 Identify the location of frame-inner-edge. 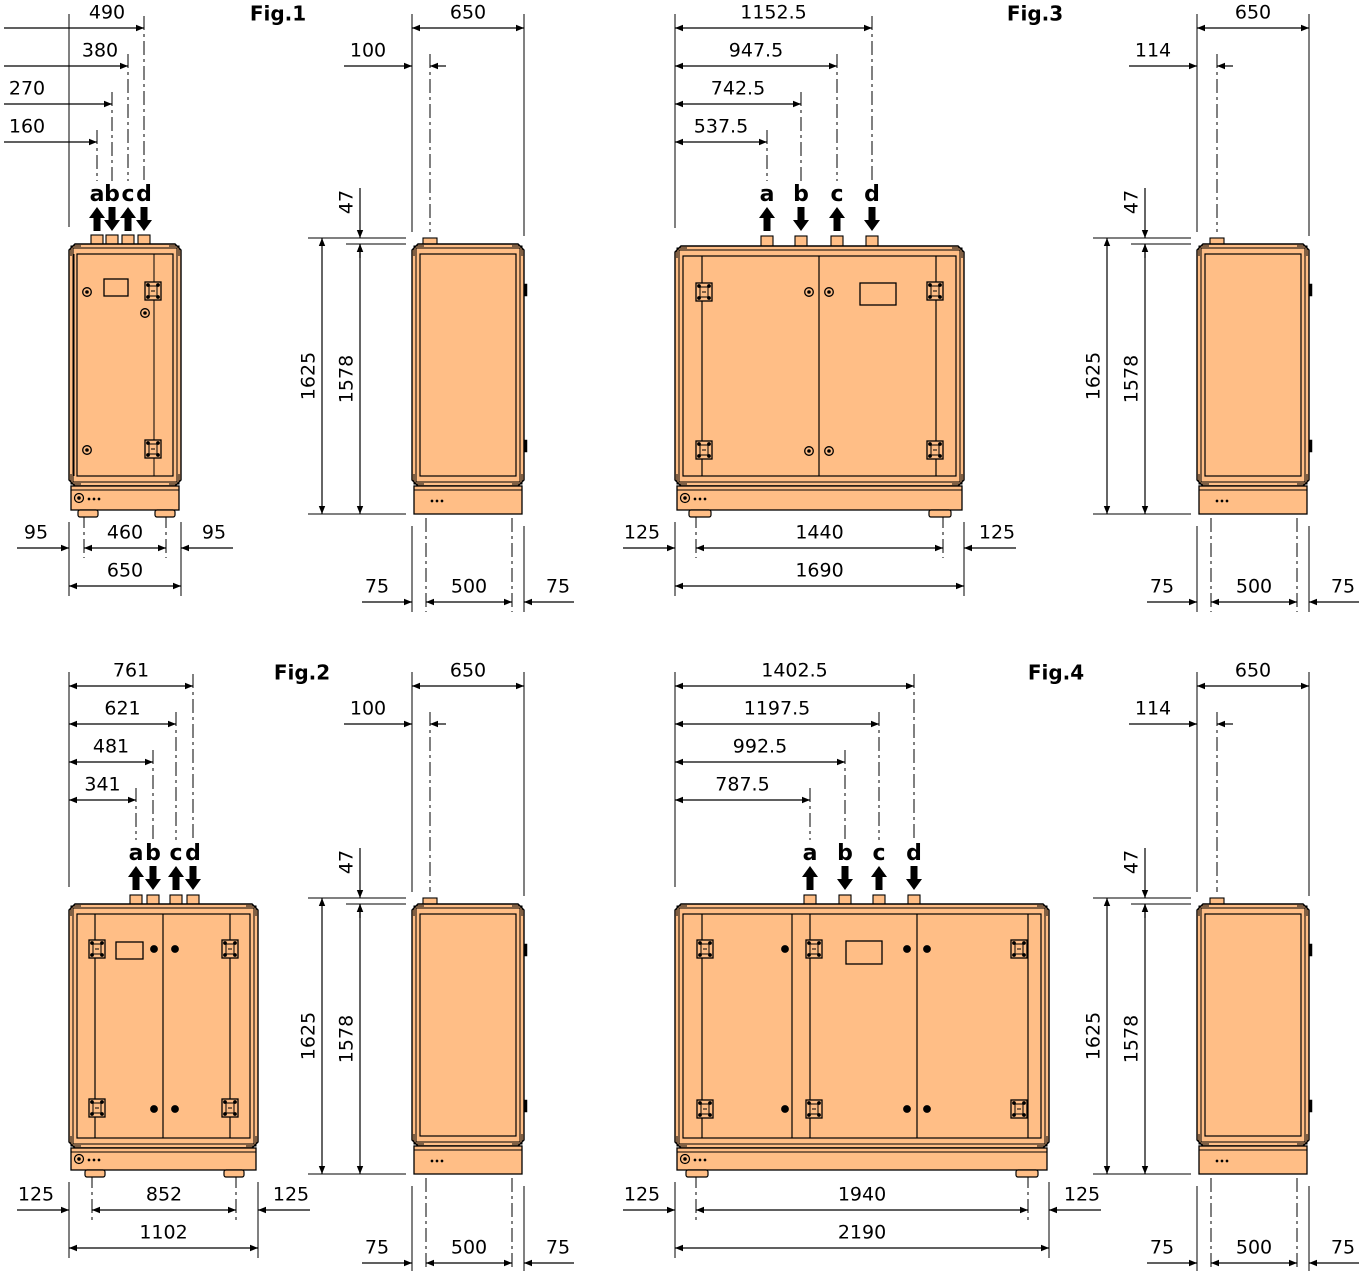
(125, 365).